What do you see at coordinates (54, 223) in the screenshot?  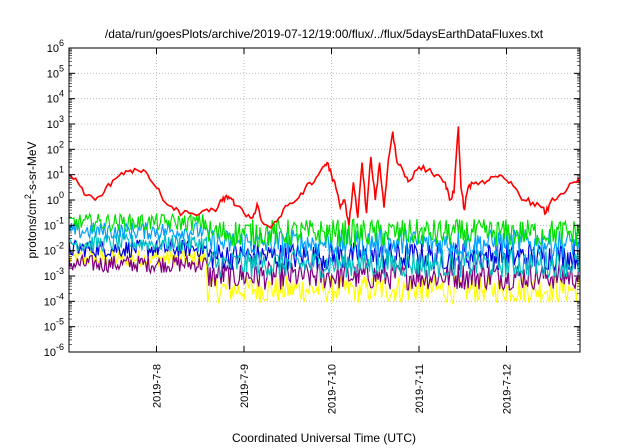 I see `y-tick-label: 10⁻¹` at bounding box center [54, 223].